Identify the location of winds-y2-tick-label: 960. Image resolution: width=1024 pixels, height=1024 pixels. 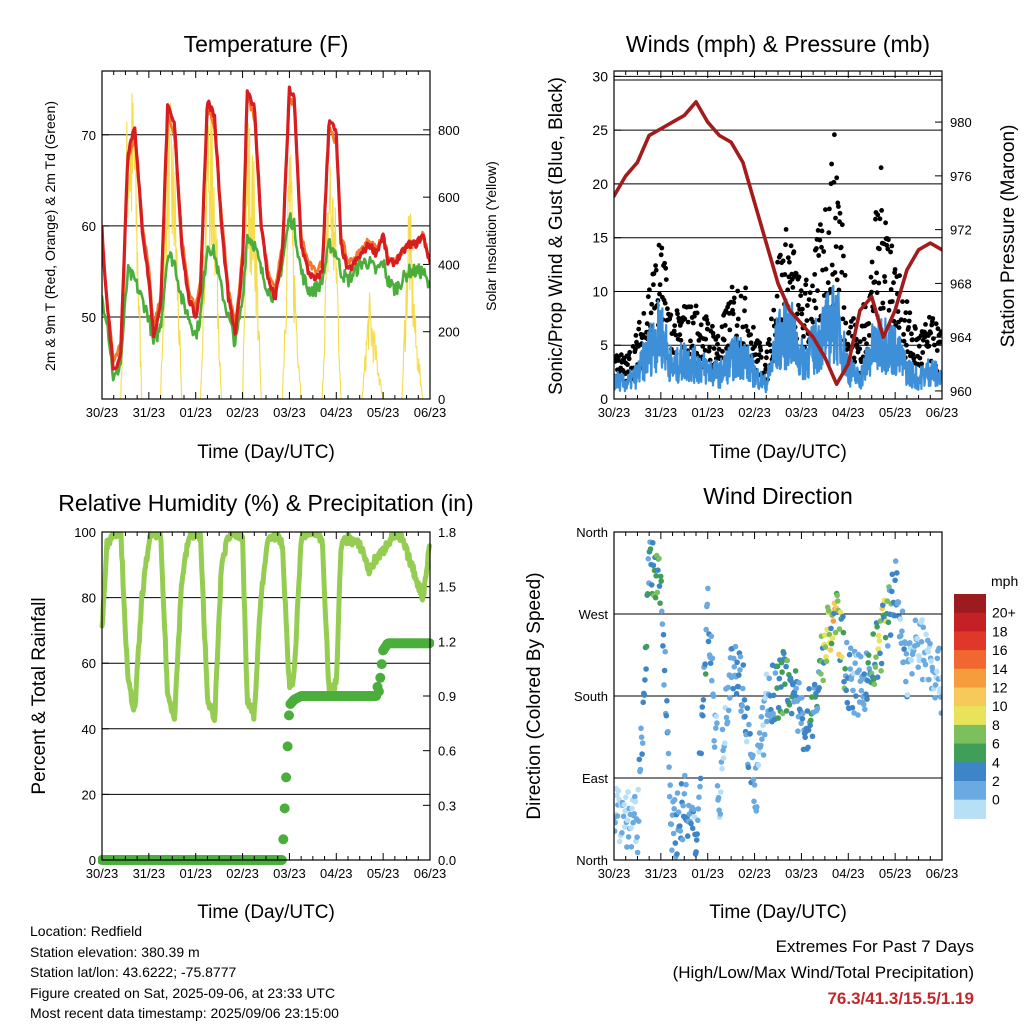
(961, 391).